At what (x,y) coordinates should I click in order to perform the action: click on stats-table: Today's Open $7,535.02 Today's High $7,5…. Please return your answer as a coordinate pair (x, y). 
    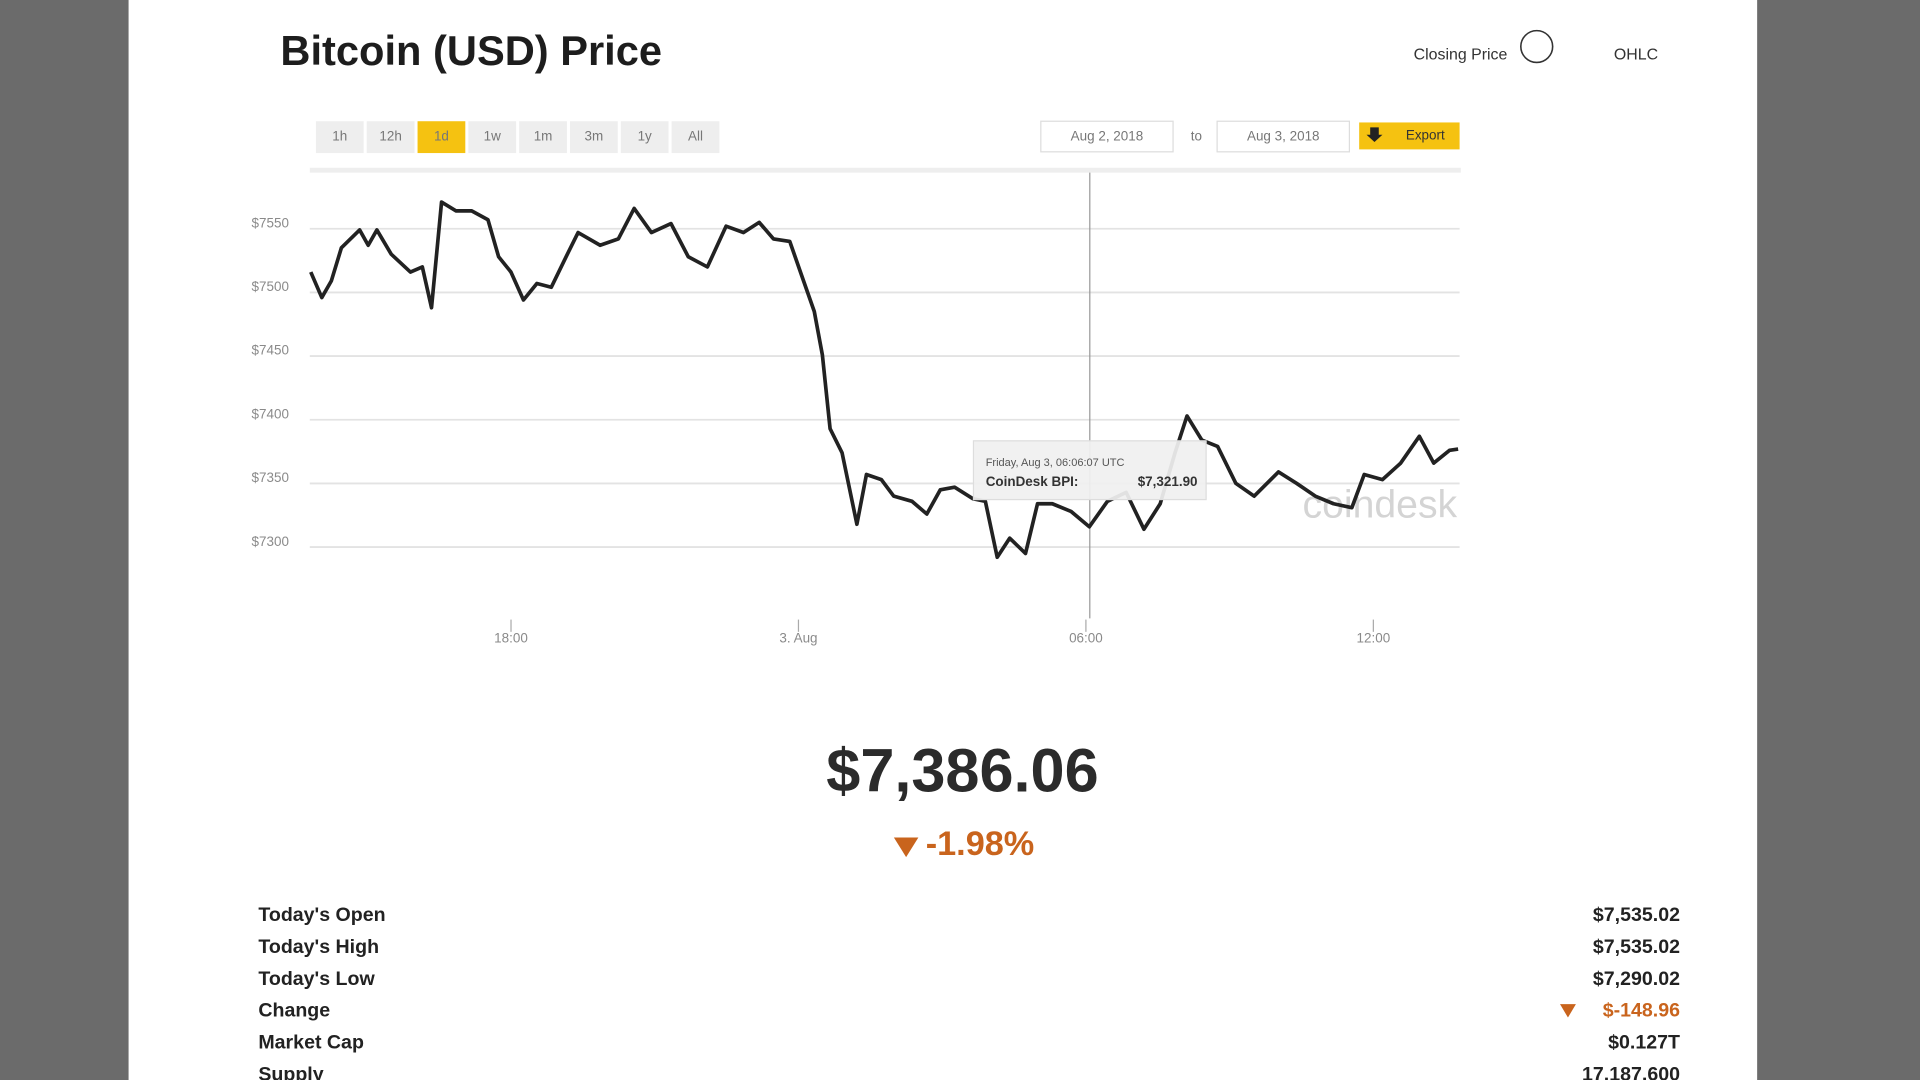
    Looking at the image, I should click on (969, 992).